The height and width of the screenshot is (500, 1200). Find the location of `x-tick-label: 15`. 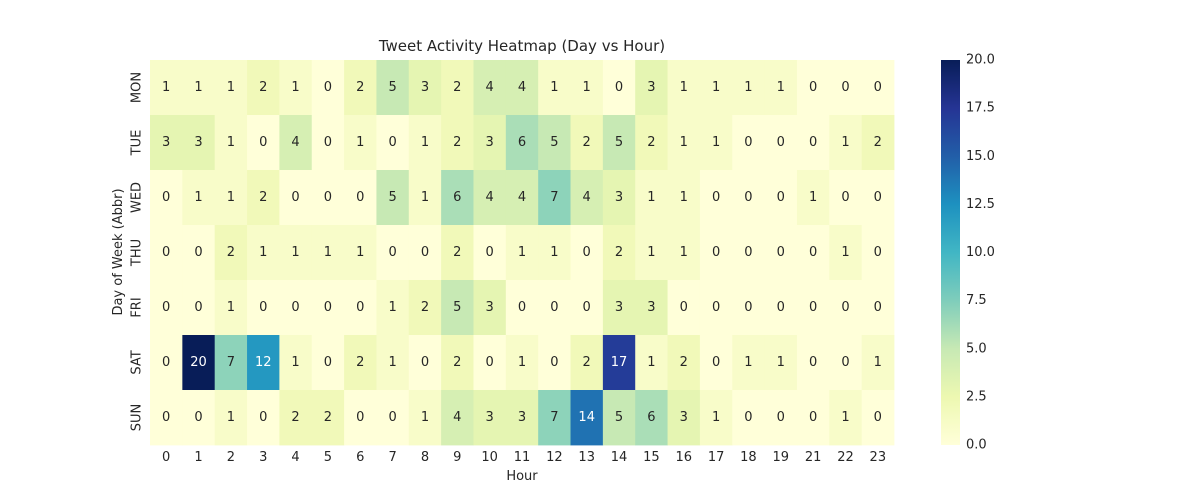

x-tick-label: 15 is located at coordinates (651, 457).